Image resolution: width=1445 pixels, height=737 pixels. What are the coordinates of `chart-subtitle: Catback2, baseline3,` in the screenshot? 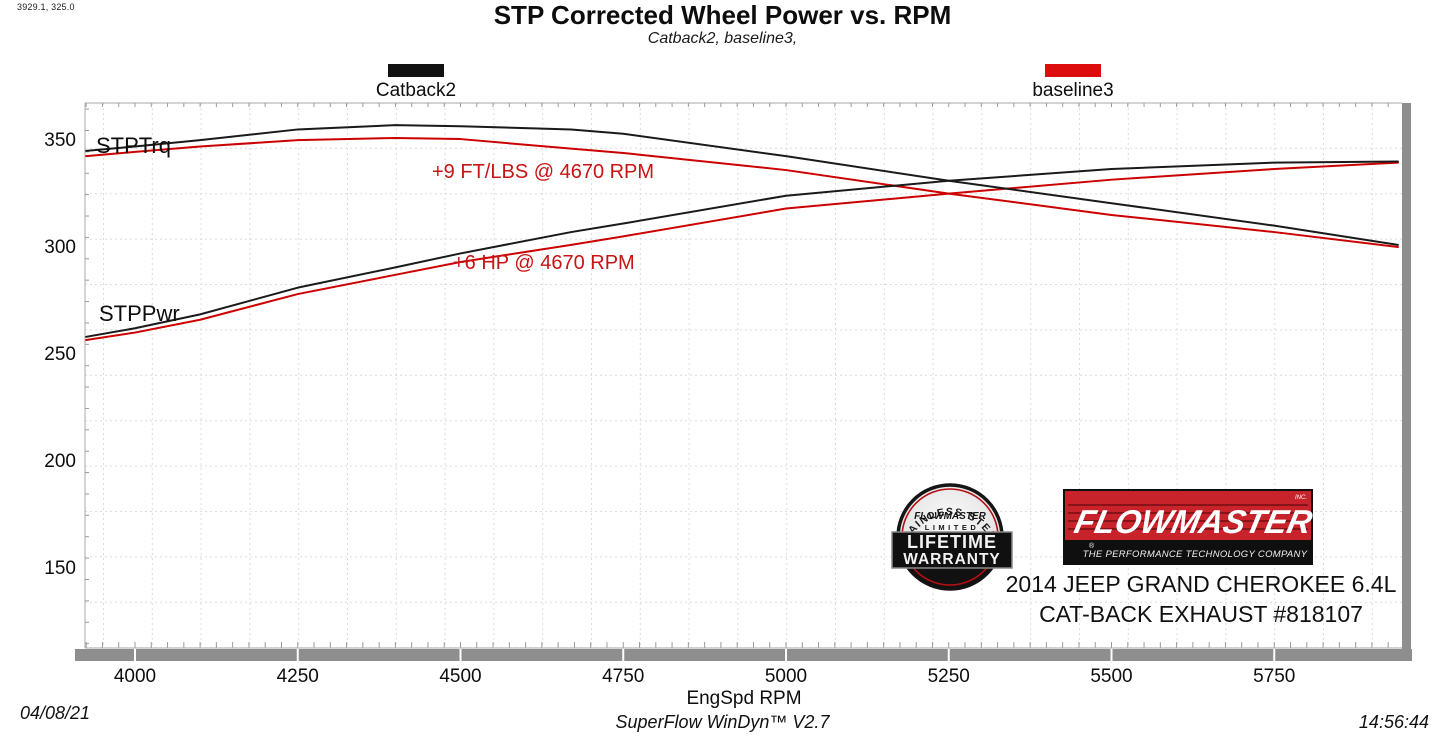 It's located at (722, 38).